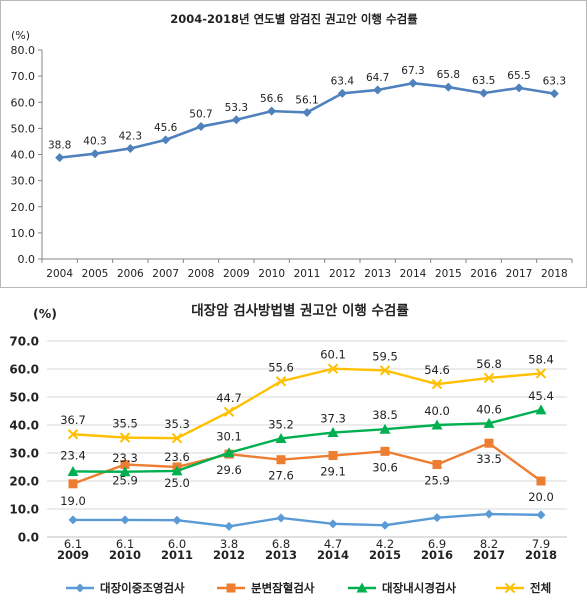 The image size is (587, 613). I want to click on chart1-data-label: 67.3, so click(412, 71).